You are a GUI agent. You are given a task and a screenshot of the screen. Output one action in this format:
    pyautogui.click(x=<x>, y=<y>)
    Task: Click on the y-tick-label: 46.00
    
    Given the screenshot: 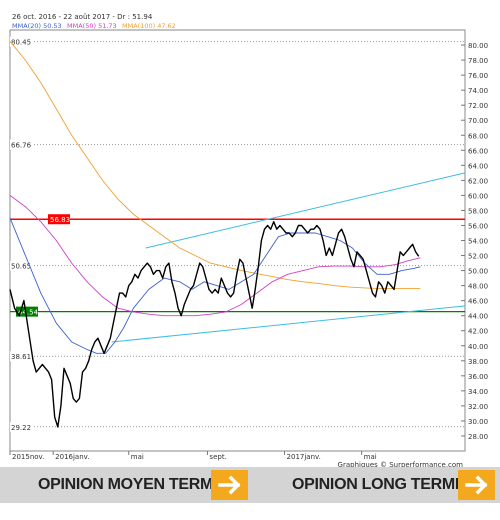 What is the action you would take?
    pyautogui.click(x=478, y=302)
    